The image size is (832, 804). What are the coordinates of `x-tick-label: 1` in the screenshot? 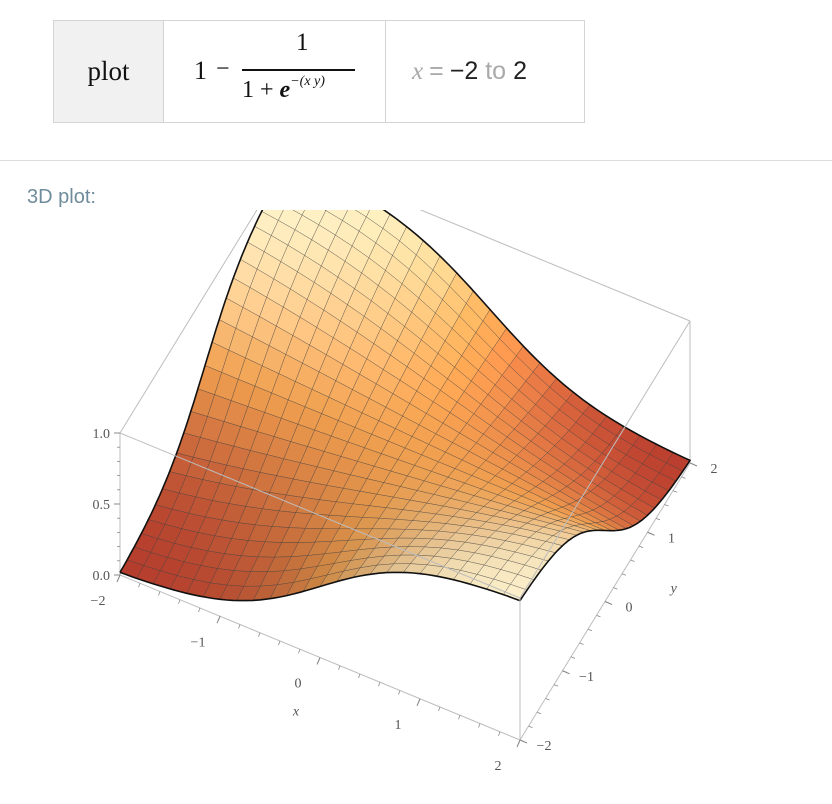 It's located at (398, 725).